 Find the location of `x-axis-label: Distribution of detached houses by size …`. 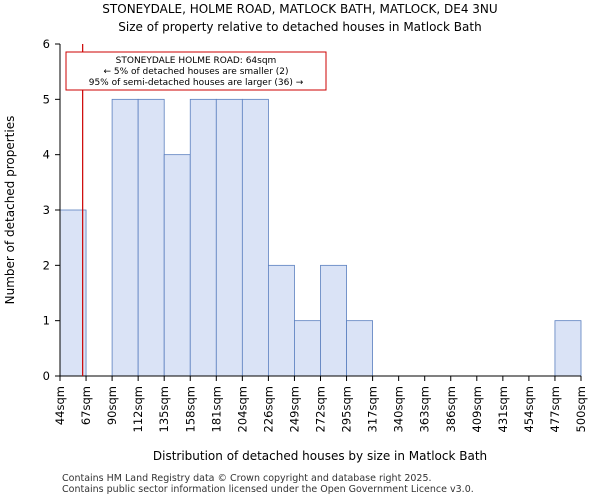

x-axis-label: Distribution of detached houses by size … is located at coordinates (320, 456).